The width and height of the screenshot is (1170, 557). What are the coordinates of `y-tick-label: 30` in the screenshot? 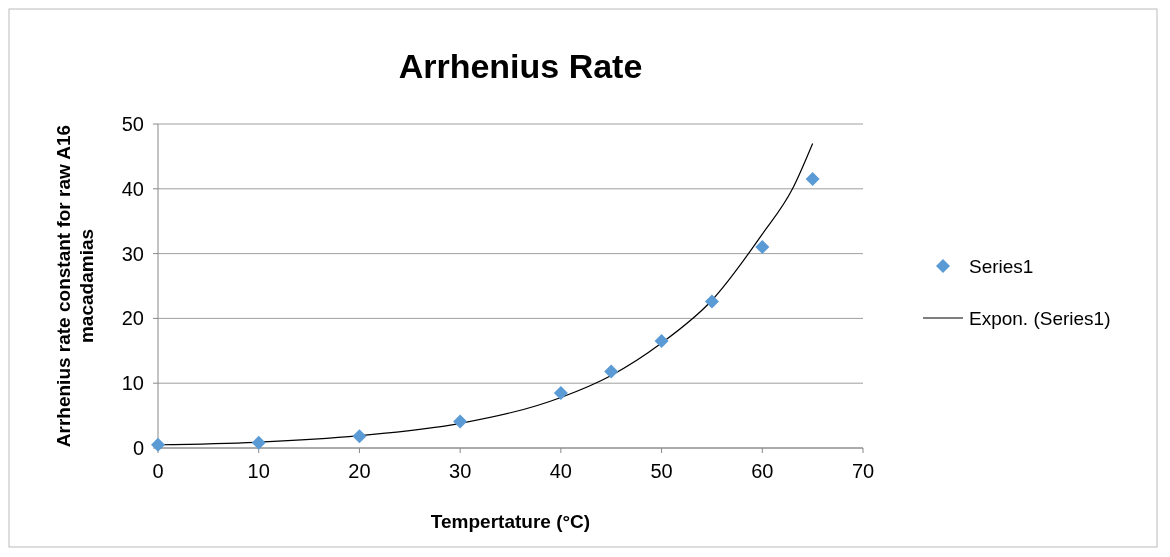 It's located at (132, 253).